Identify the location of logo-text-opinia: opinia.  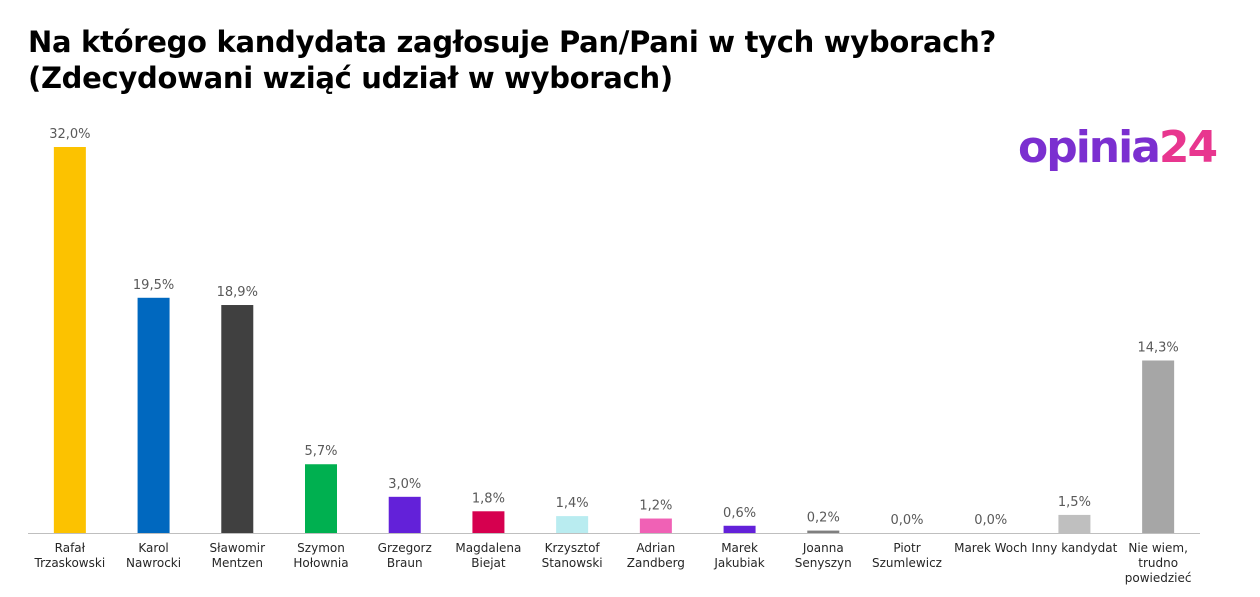
(1089, 147).